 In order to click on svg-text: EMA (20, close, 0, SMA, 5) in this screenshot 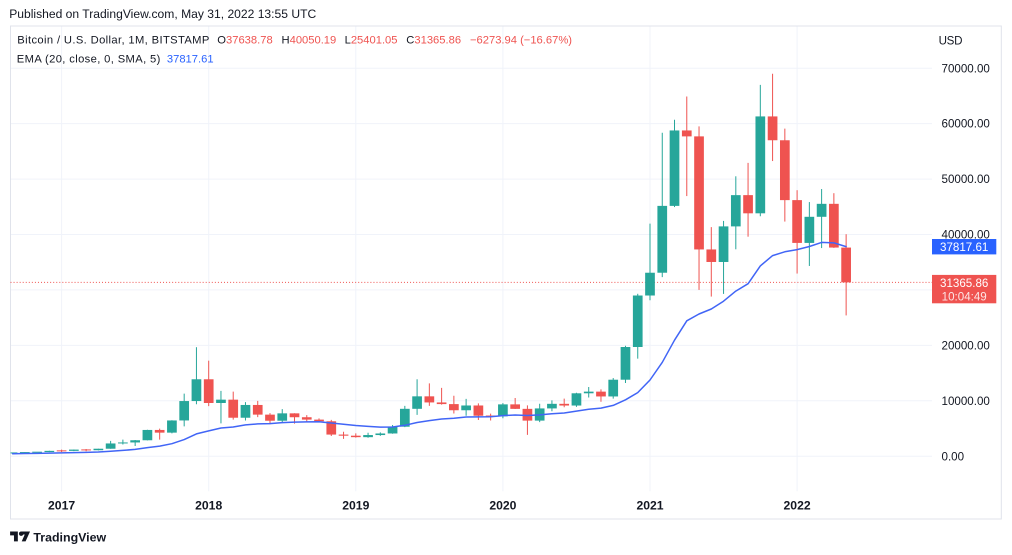, I will do `click(89, 59)`.